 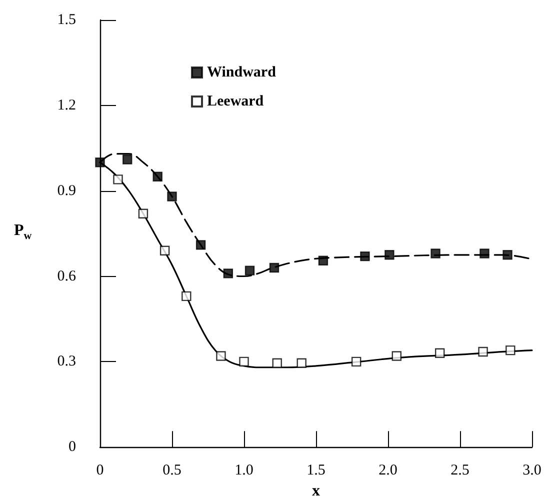 I want to click on y-tick-label: 1.2, so click(x=66, y=105).